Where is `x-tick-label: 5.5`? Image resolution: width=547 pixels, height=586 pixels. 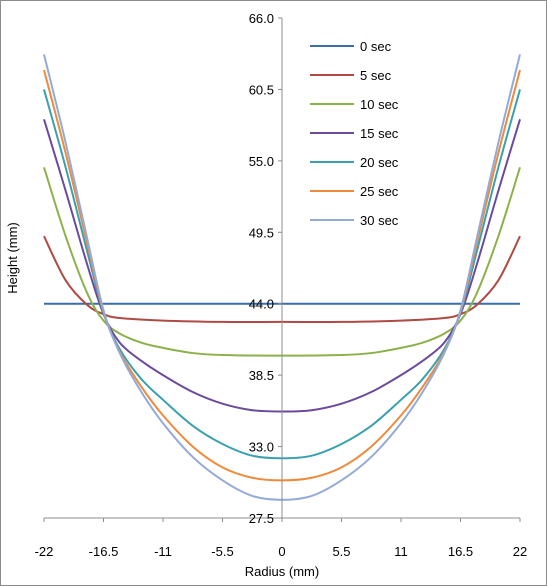 x-tick-label: 5.5 is located at coordinates (341, 551).